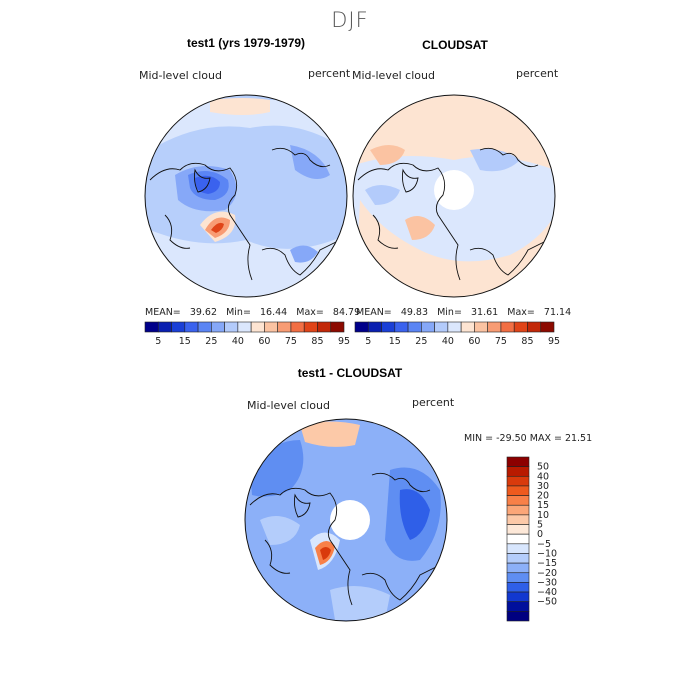 The width and height of the screenshot is (700, 700). What do you see at coordinates (543, 496) in the screenshot?
I see `colorbar-panel3-tick-label: 20` at bounding box center [543, 496].